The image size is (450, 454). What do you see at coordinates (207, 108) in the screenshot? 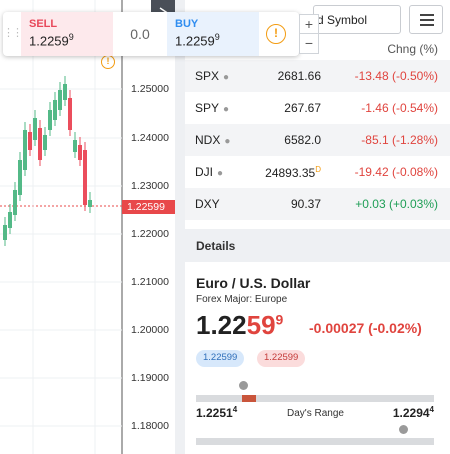
I see `symbol: SPY` at bounding box center [207, 108].